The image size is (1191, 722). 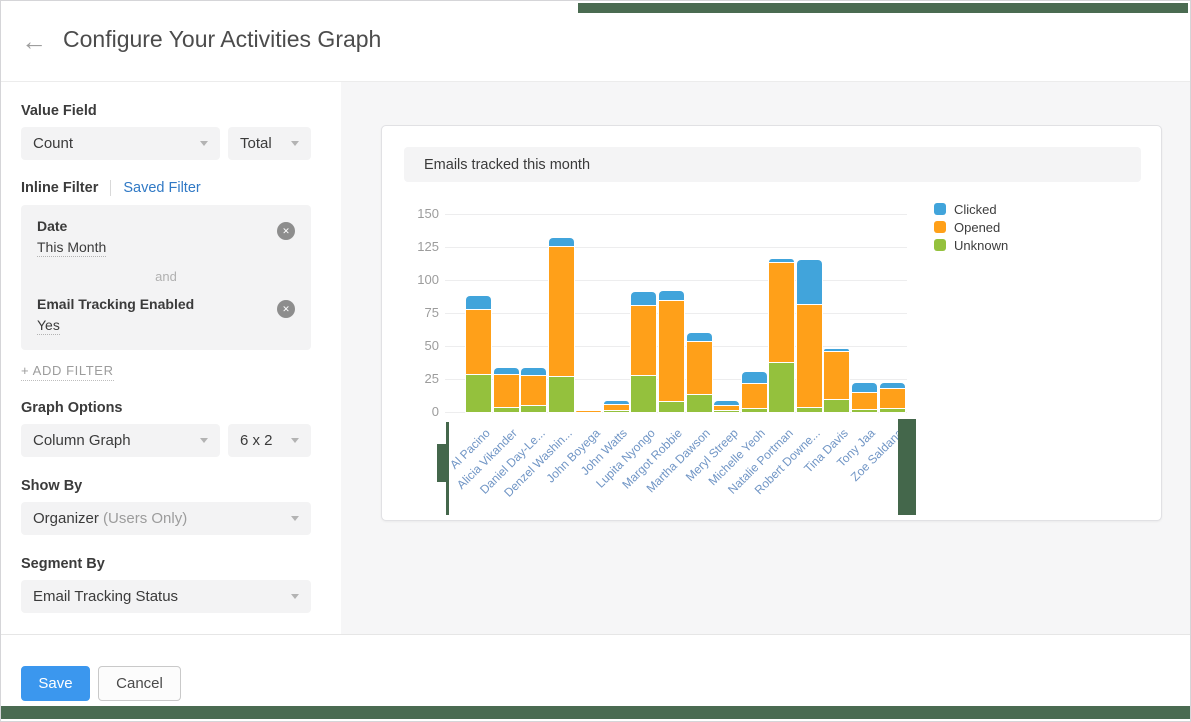 What do you see at coordinates (120, 143) in the screenshot?
I see `value-field-metric-select: Count` at bounding box center [120, 143].